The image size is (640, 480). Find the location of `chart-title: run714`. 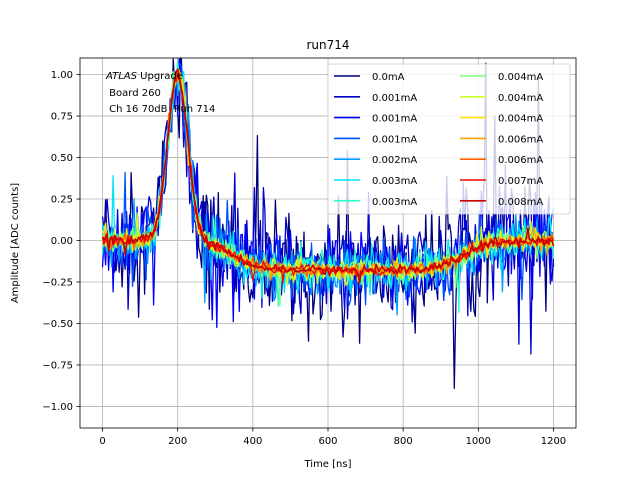

chart-title: run714 is located at coordinates (327, 45).